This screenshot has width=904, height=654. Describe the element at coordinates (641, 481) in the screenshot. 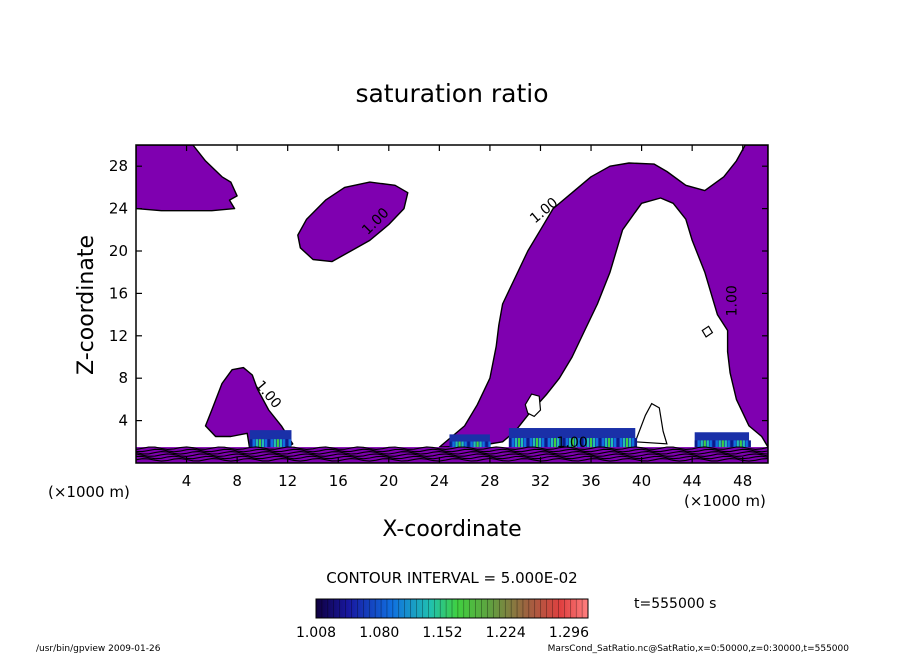

I see `x-tick-label: 40` at that location.